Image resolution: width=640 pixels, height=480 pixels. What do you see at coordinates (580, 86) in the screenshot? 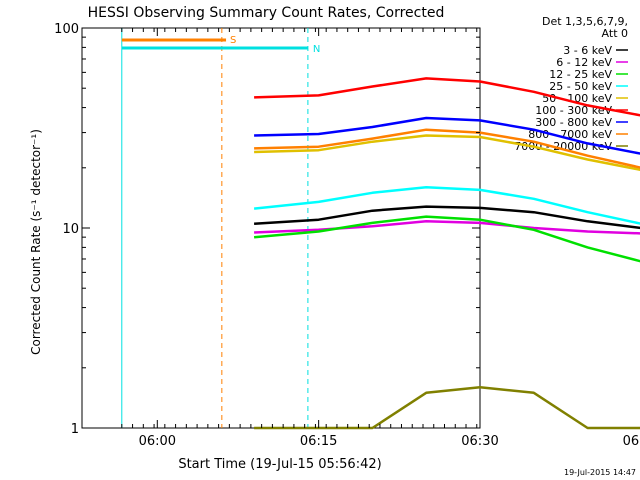
I see `legend-label: 25 - 50 keV` at bounding box center [580, 86].